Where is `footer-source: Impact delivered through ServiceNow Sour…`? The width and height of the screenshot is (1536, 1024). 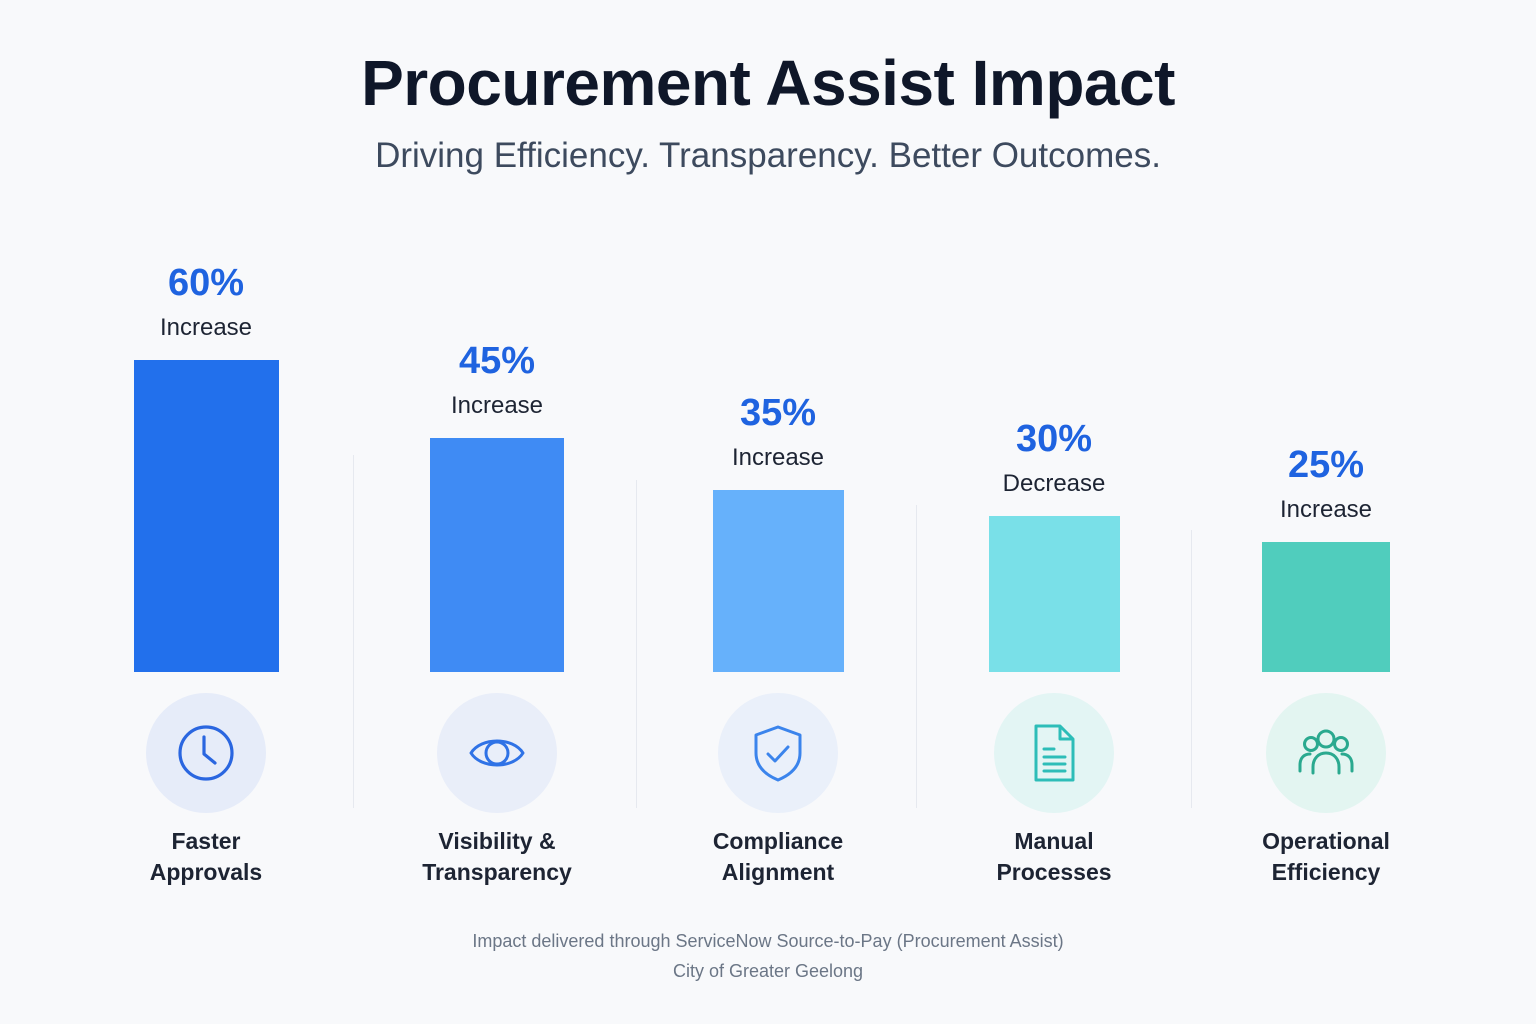 footer-source: Impact delivered through ServiceNow Sour… is located at coordinates (768, 941).